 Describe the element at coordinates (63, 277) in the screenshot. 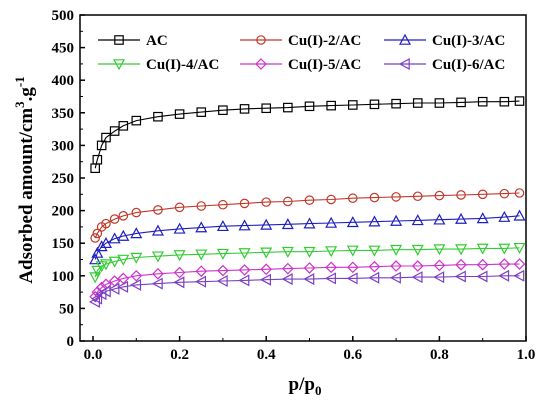

I see `y-tick-label: 100` at that location.